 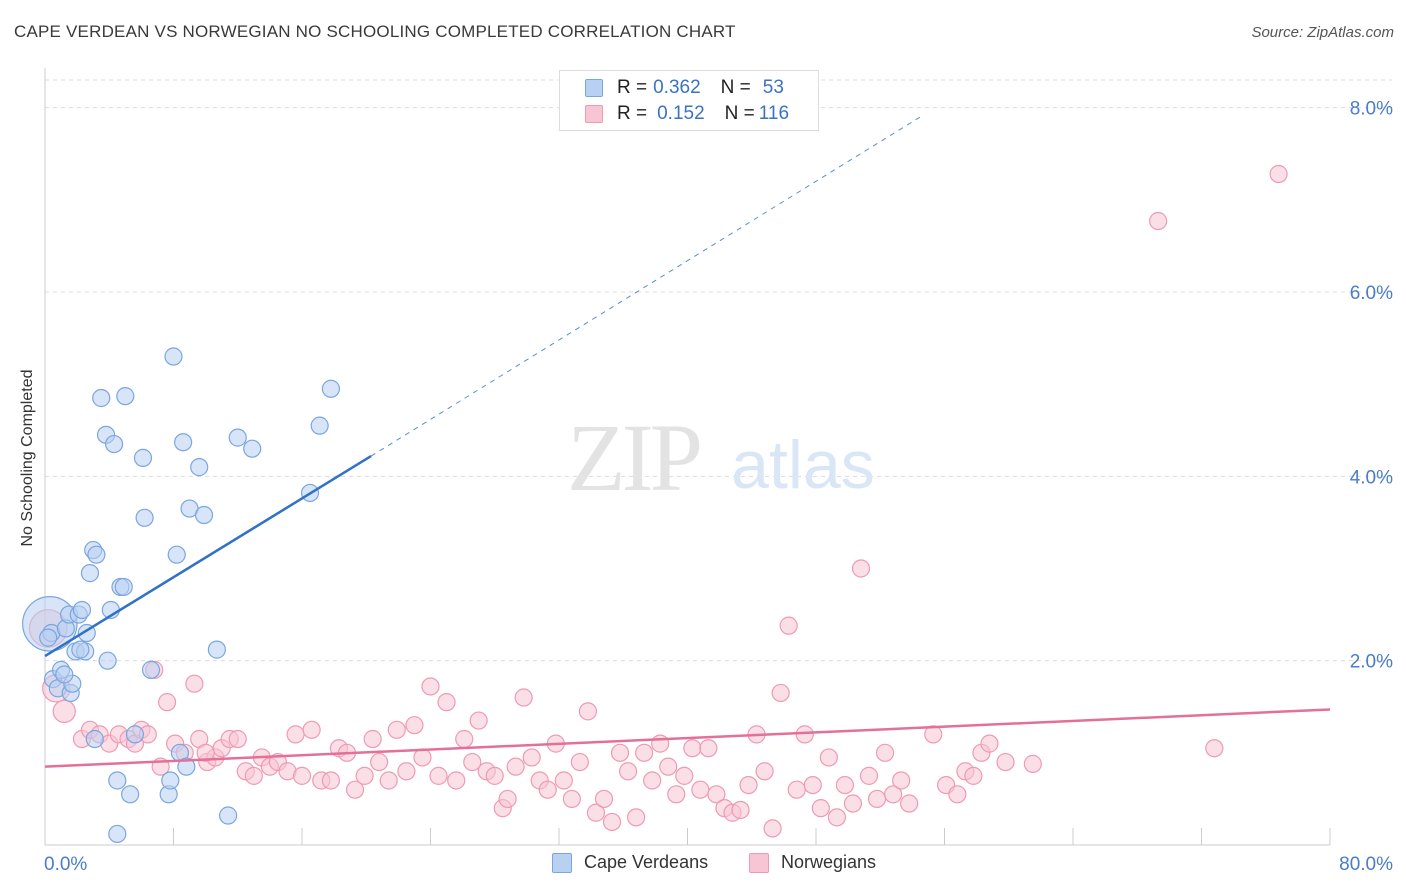 What do you see at coordinates (645, 286) in the screenshot?
I see `cape-verdeans-trend-extension` at bounding box center [645, 286].